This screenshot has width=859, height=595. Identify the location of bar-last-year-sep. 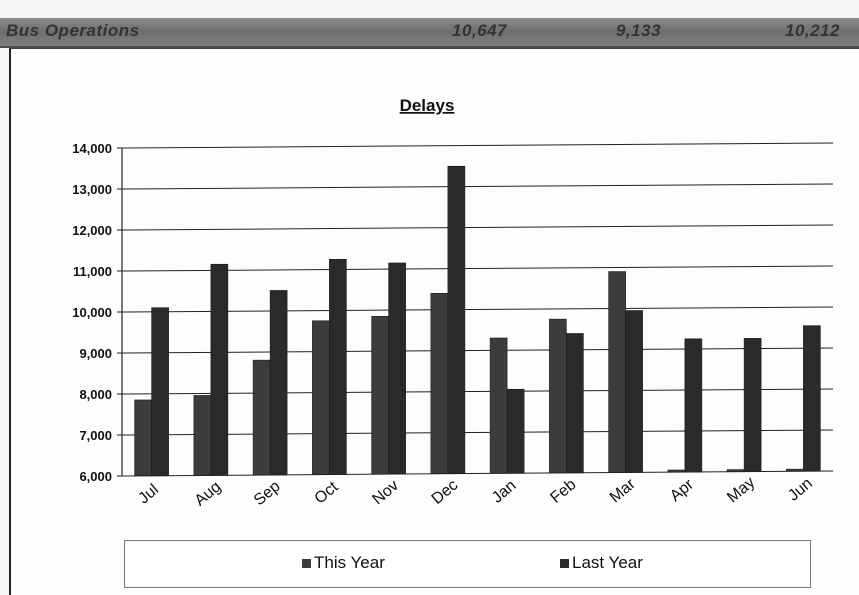
(278, 383).